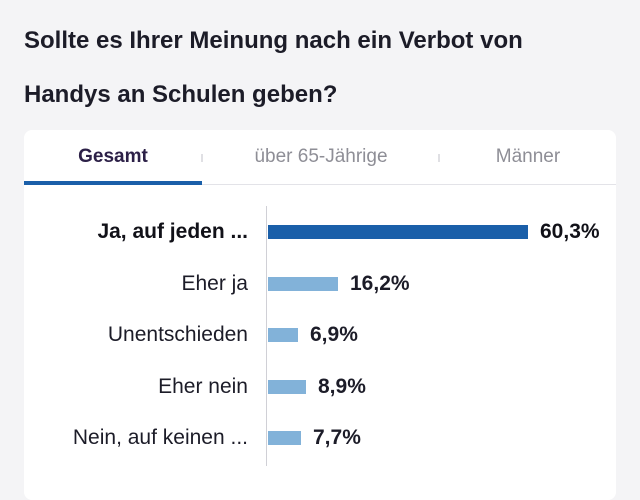 The width and height of the screenshot is (640, 500). Describe the element at coordinates (570, 231) in the screenshot. I see `value-label: 60,3%` at that location.